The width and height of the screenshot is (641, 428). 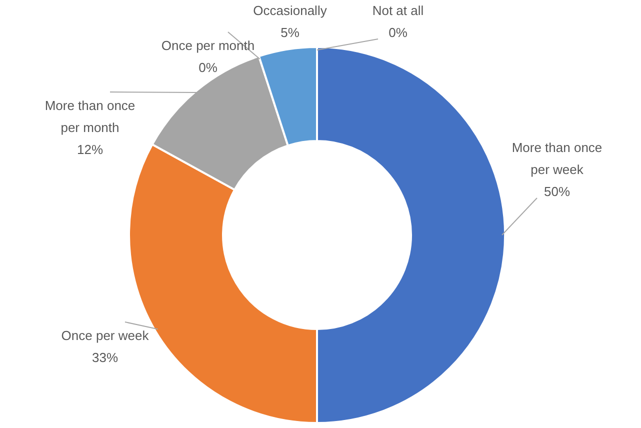 What do you see at coordinates (398, 10) in the screenshot?
I see `category-label: Not at all` at bounding box center [398, 10].